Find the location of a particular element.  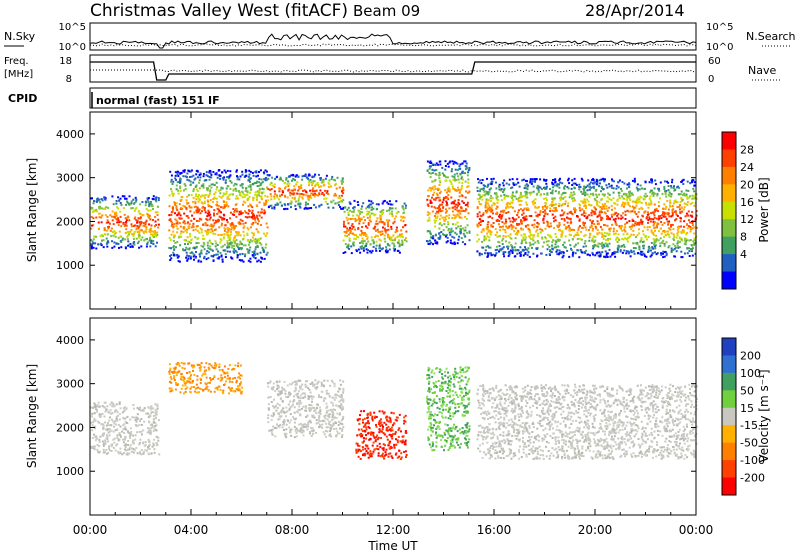

noise-panel: N.Sky 10^5 10^0 10^5 10^0 N.Search is located at coordinates (400, 37).